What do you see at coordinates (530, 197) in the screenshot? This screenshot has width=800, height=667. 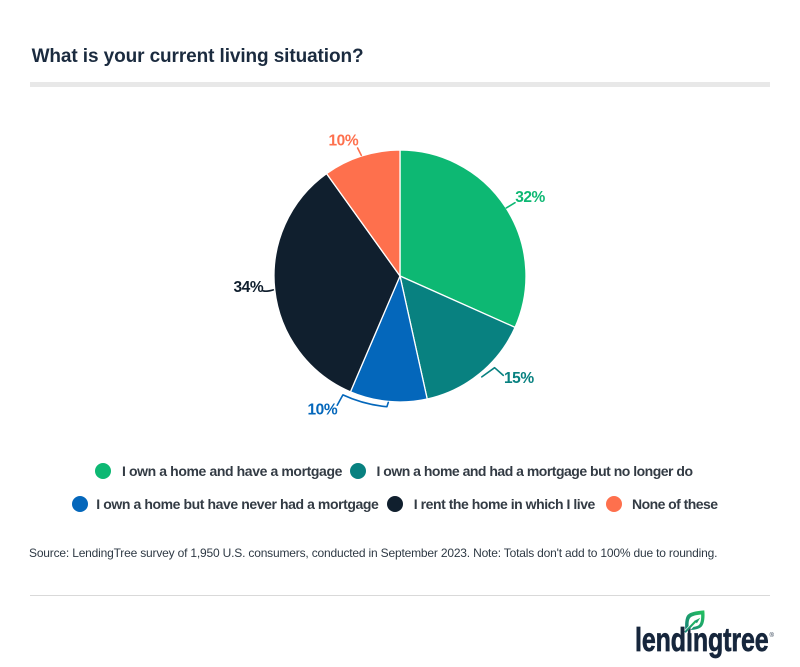 I see `svg-text: 32%` at bounding box center [530, 197].